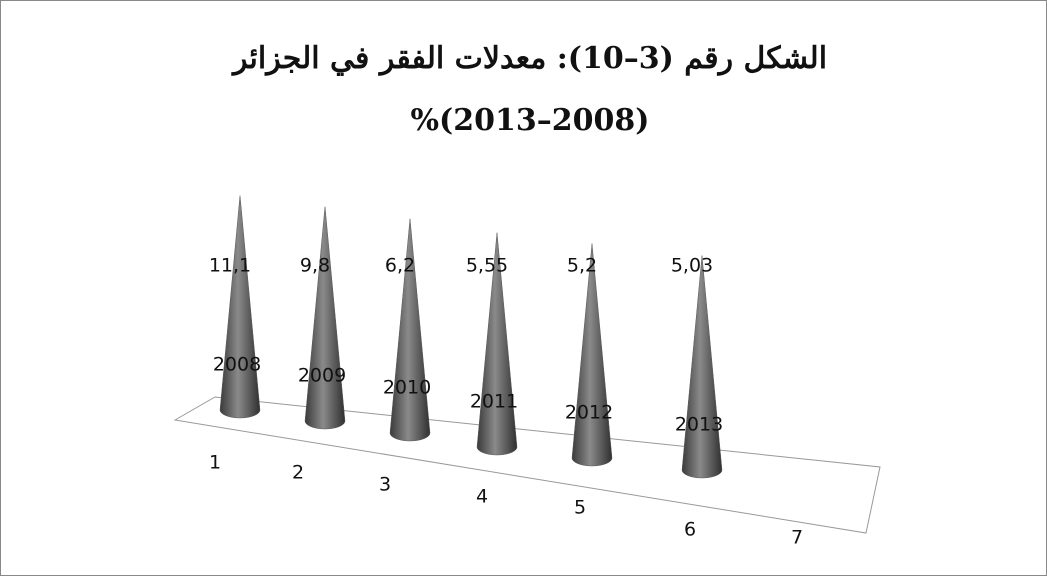 The height and width of the screenshot is (576, 1047). Describe the element at coordinates (797, 538) in the screenshot. I see `x-tick-label: 7` at that location.